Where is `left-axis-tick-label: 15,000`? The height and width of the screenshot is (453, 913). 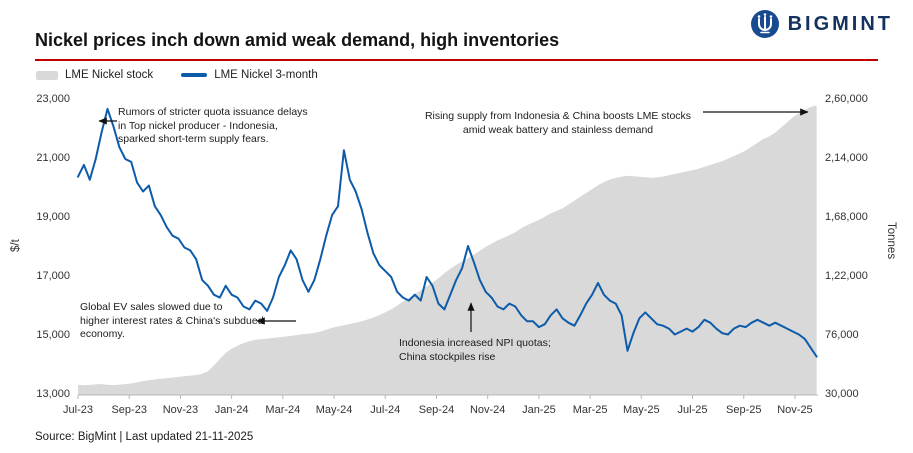 left-axis-tick-label: 15,000 is located at coordinates (53, 335).